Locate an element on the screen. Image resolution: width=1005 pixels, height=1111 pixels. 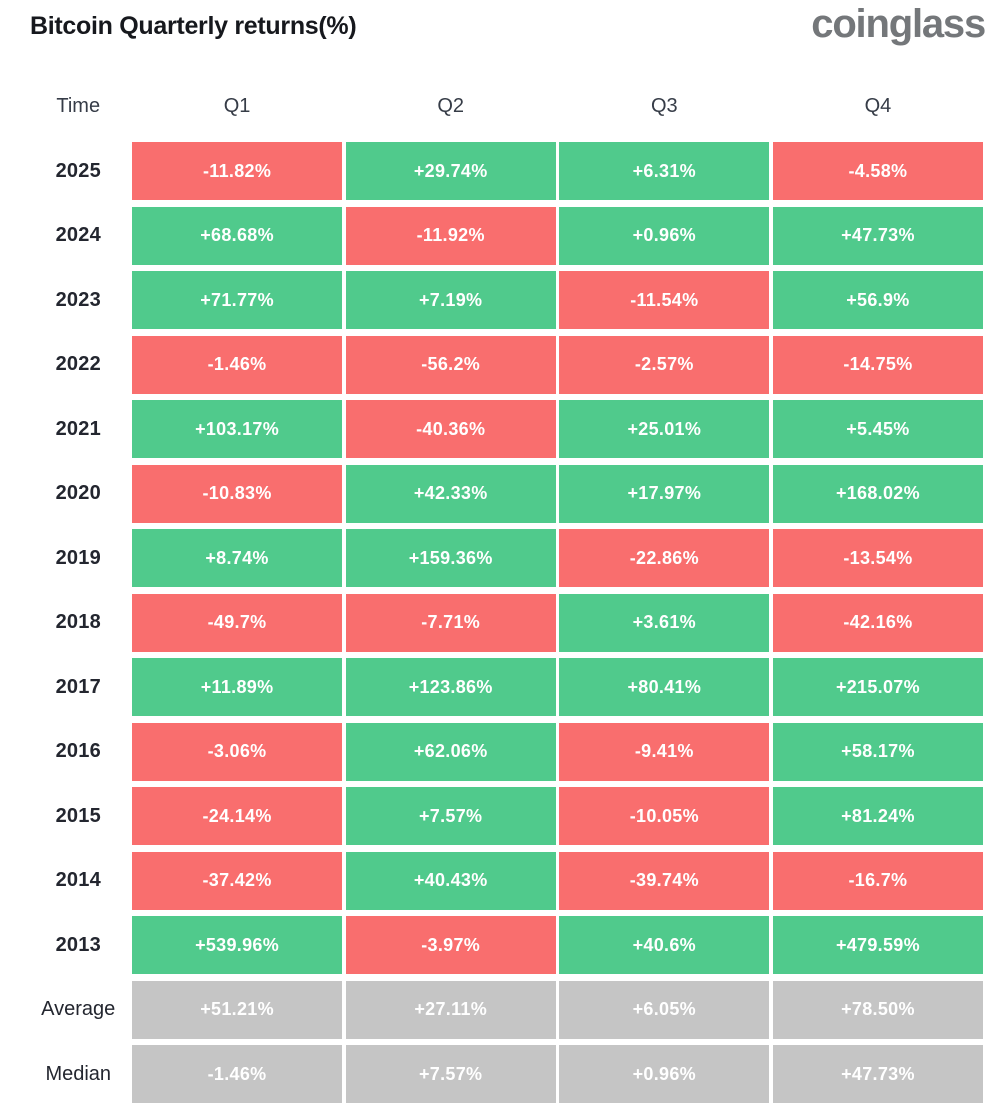
header-bar: Bitcoin Quarterly returns(%) coinglass is located at coordinates (508, 24).